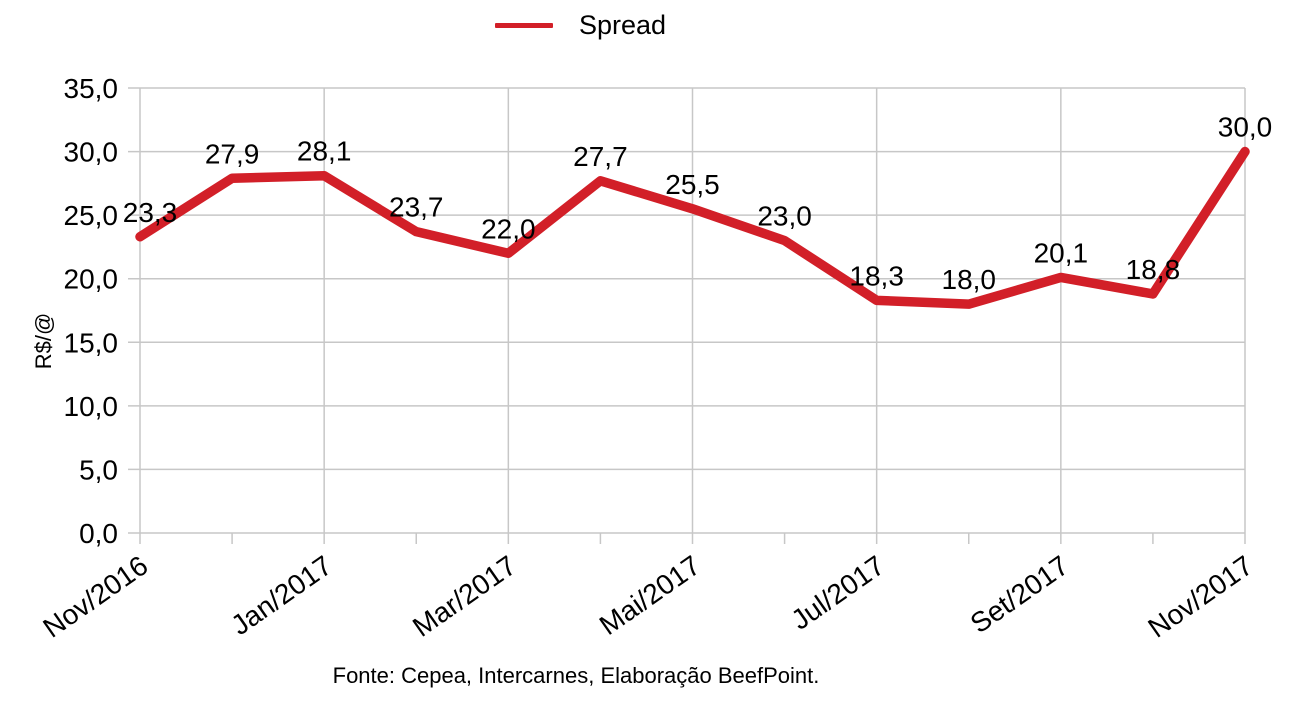 This screenshot has width=1289, height=703. Describe the element at coordinates (281, 595) in the screenshot. I see `x-tick-label: Jan/2017` at that location.